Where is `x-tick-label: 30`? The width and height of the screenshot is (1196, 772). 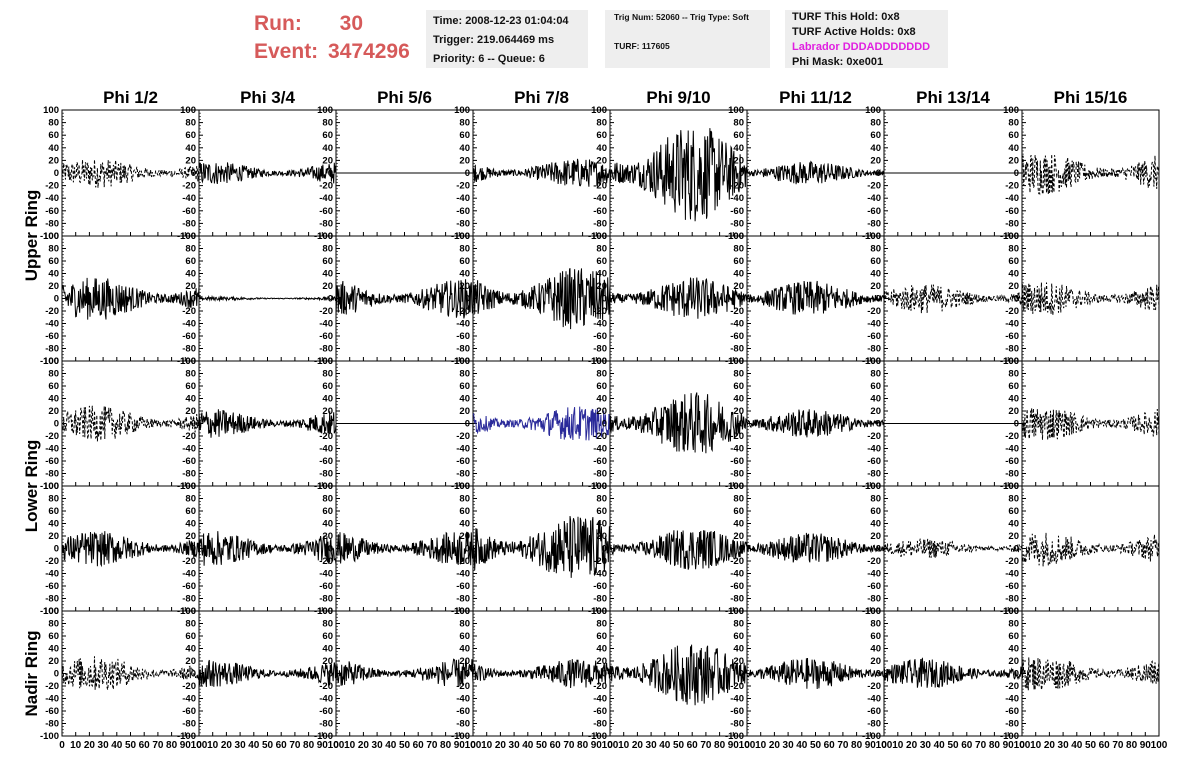 x-tick-label: 30 is located at coordinates (241, 745).